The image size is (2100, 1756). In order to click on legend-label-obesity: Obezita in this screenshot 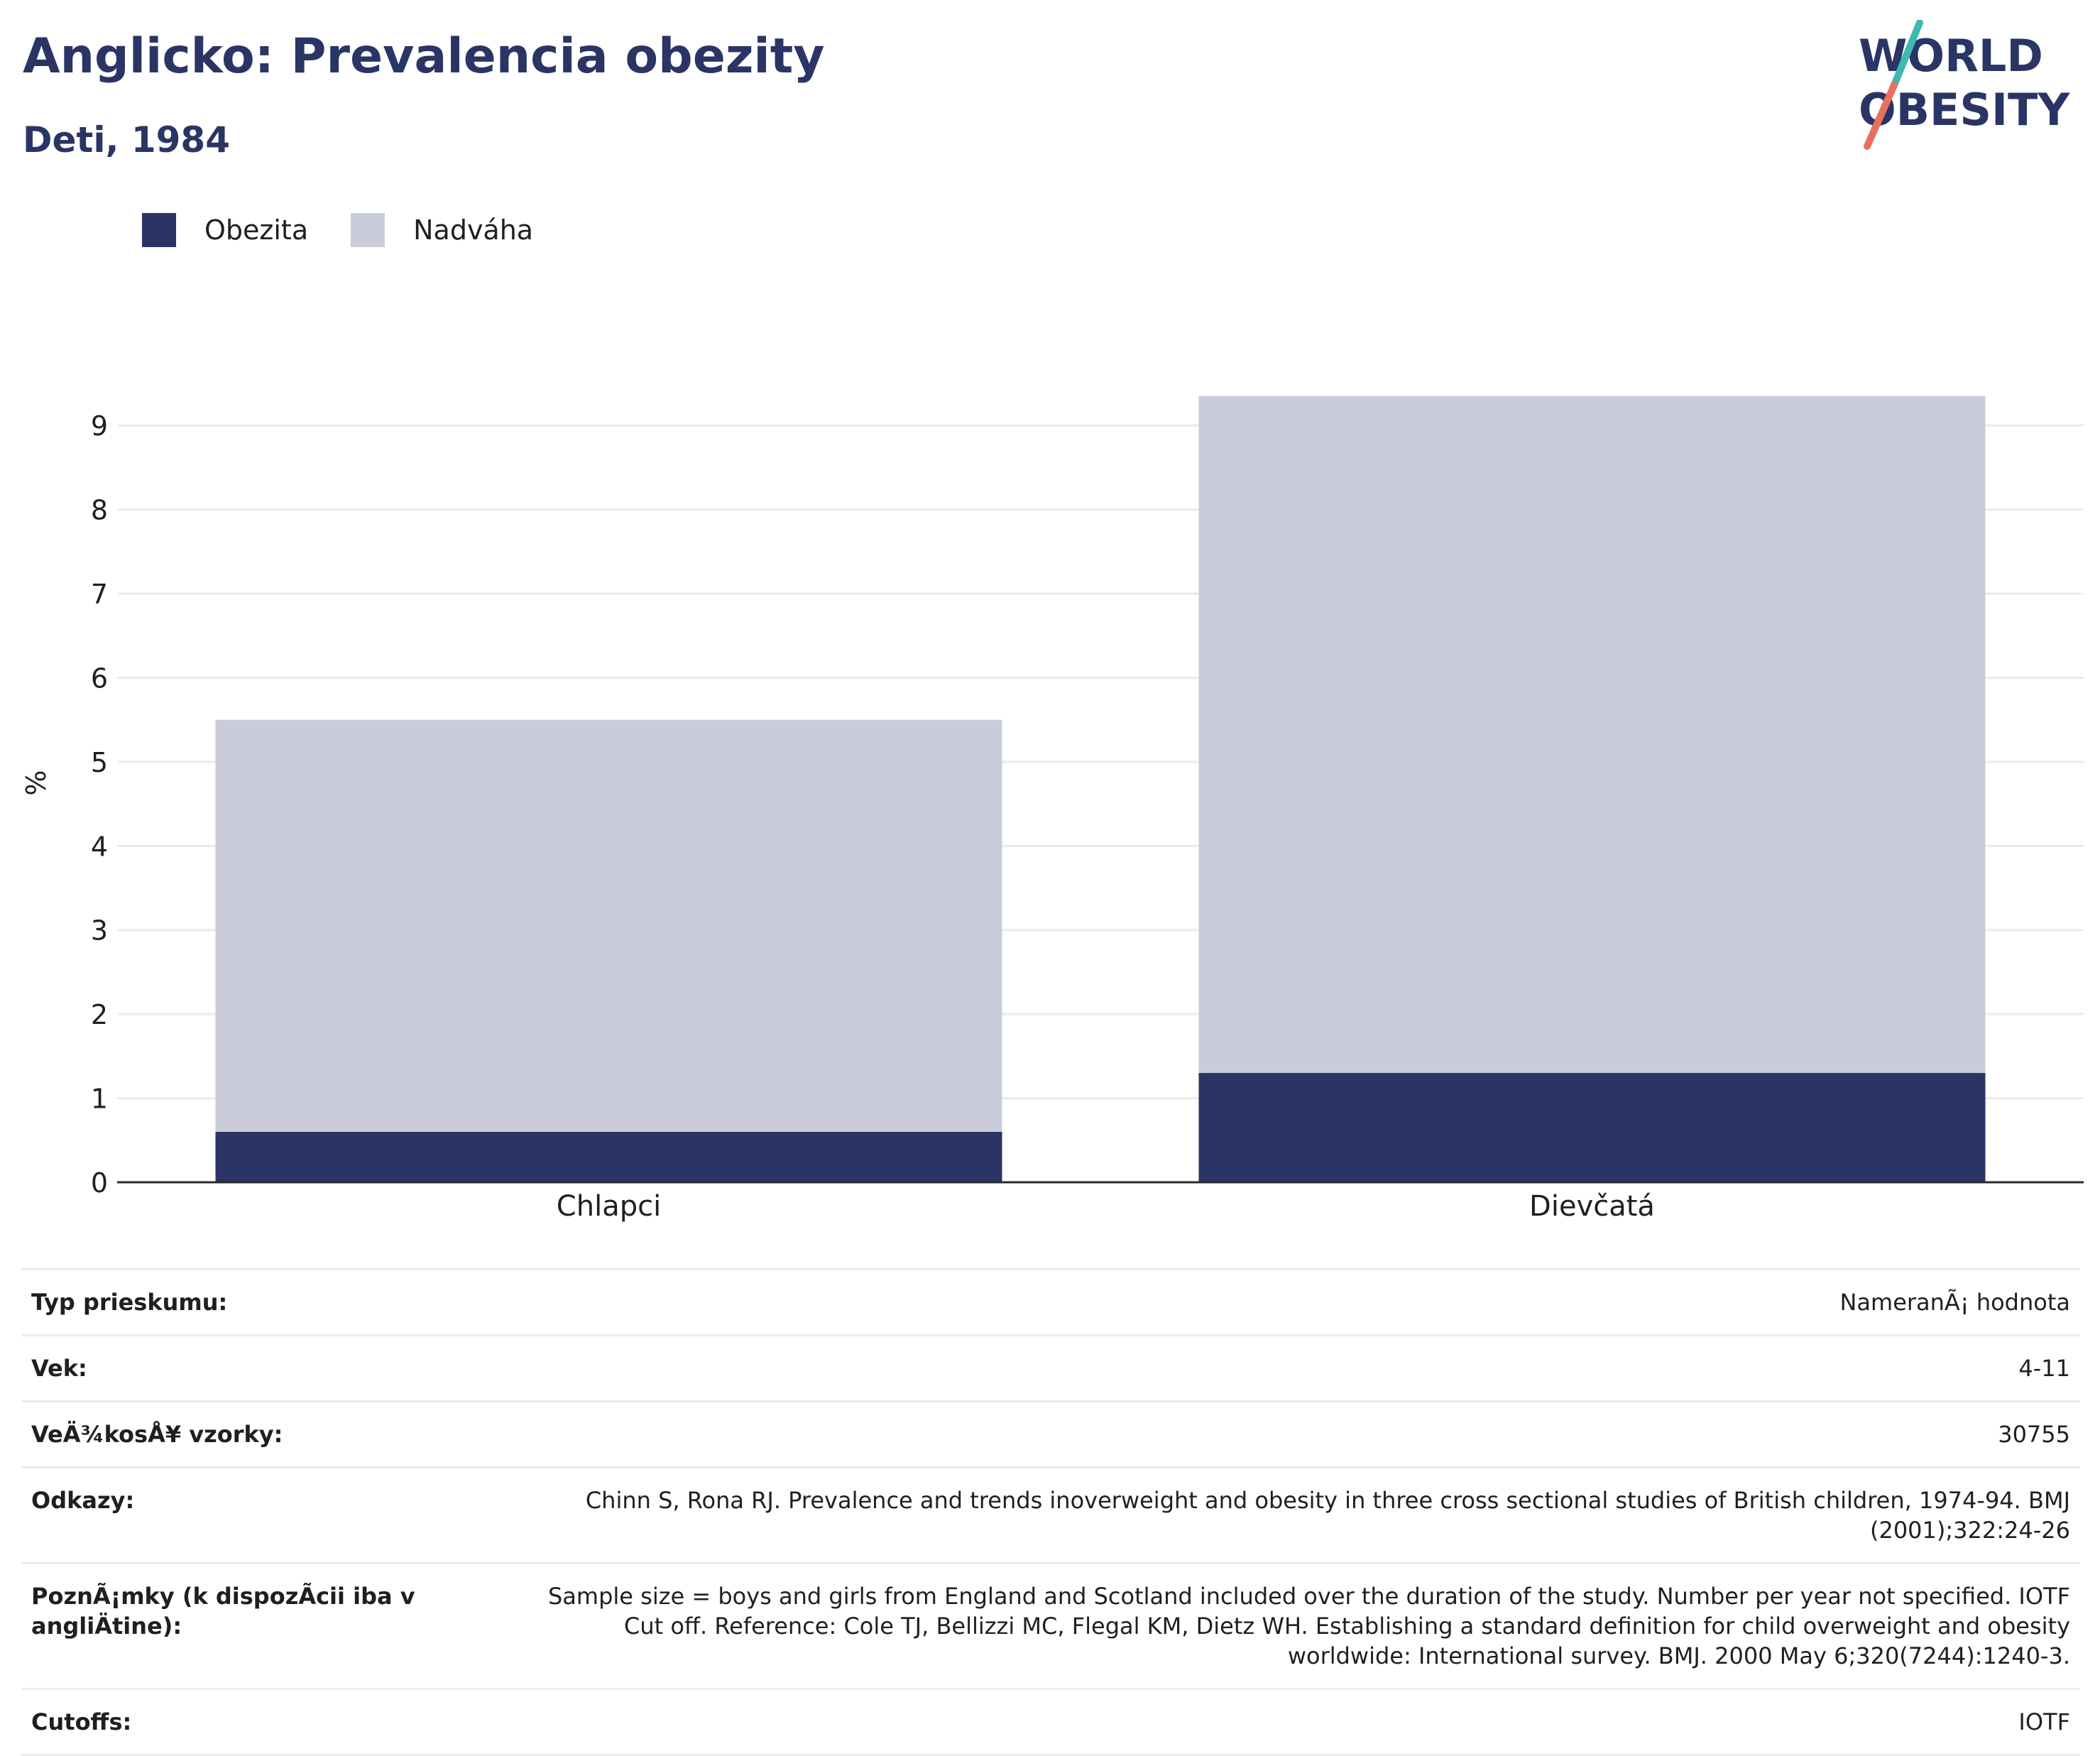, I will do `click(256, 230)`.